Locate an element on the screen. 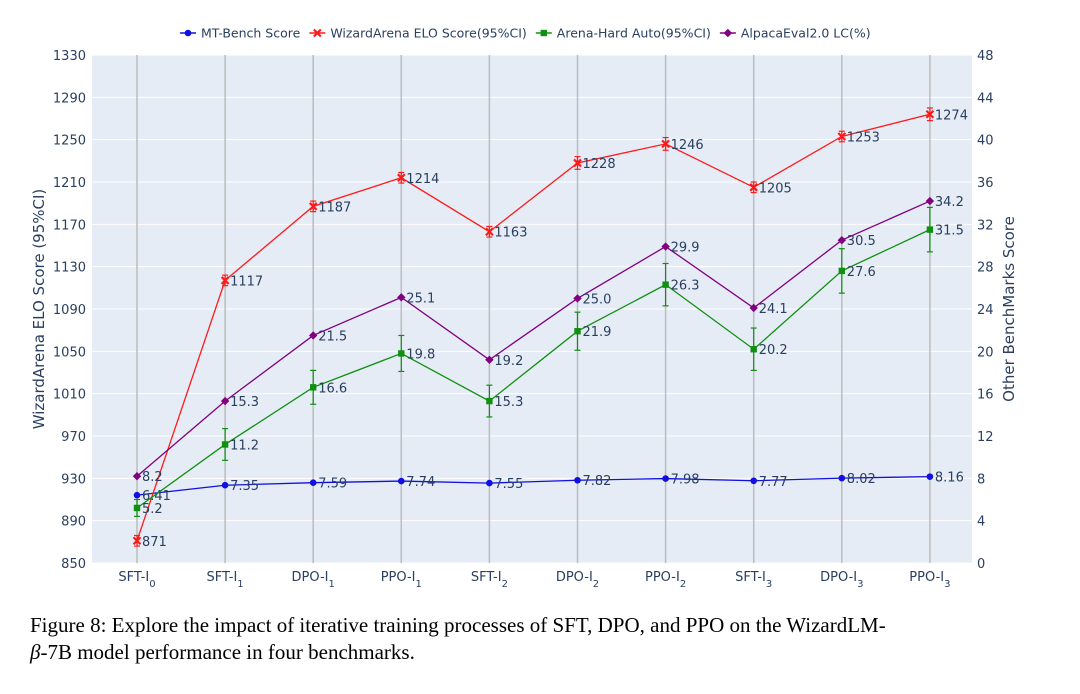 This screenshot has width=1080, height=694. y-right-tick-label: 36 is located at coordinates (985, 183).